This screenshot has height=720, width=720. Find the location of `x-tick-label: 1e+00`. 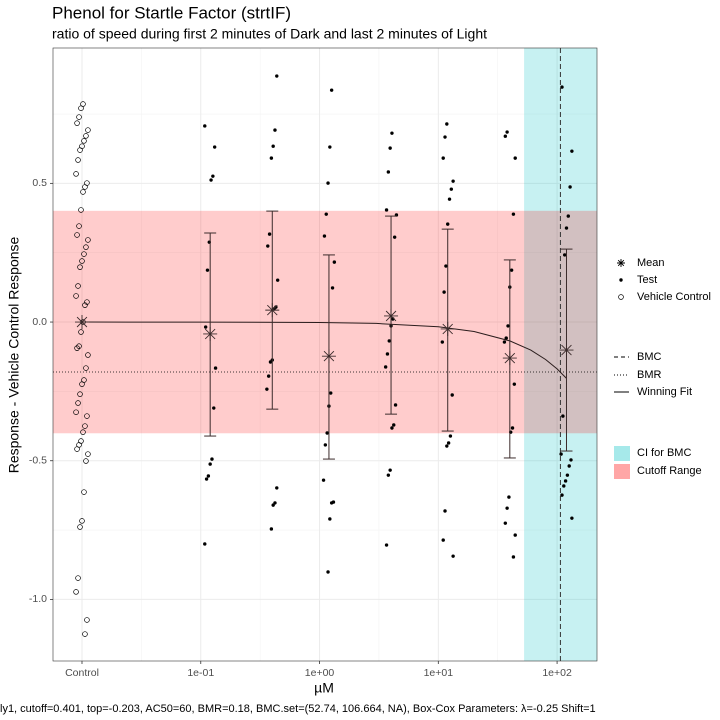

x-tick-label: 1e+00 is located at coordinates (320, 673).